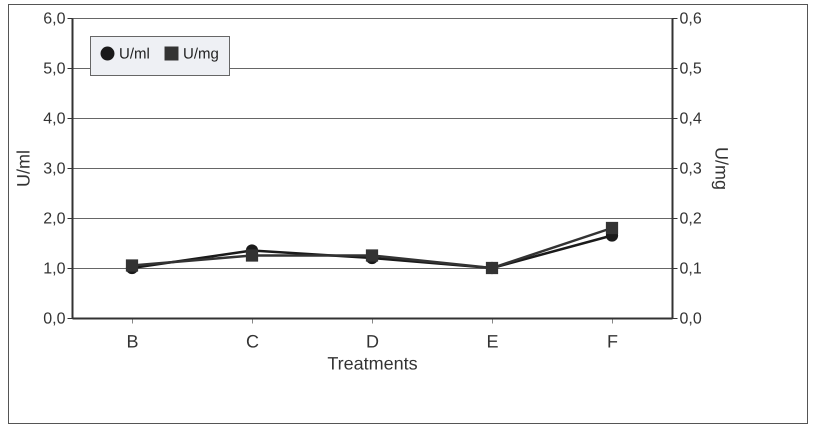  Describe the element at coordinates (54, 319) in the screenshot. I see `y-tick-label: 0,0` at that location.